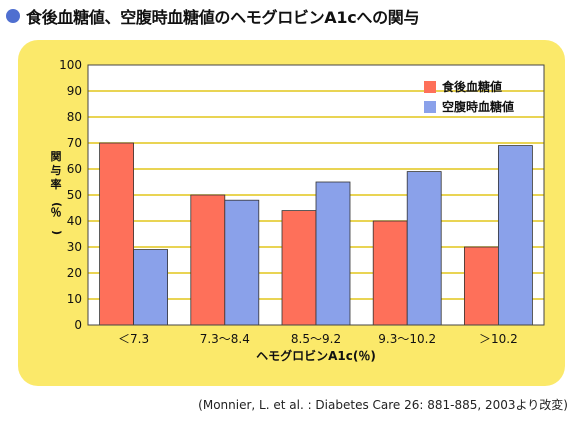  Describe the element at coordinates (74, 117) in the screenshot. I see `y-tick-label: 80` at that location.